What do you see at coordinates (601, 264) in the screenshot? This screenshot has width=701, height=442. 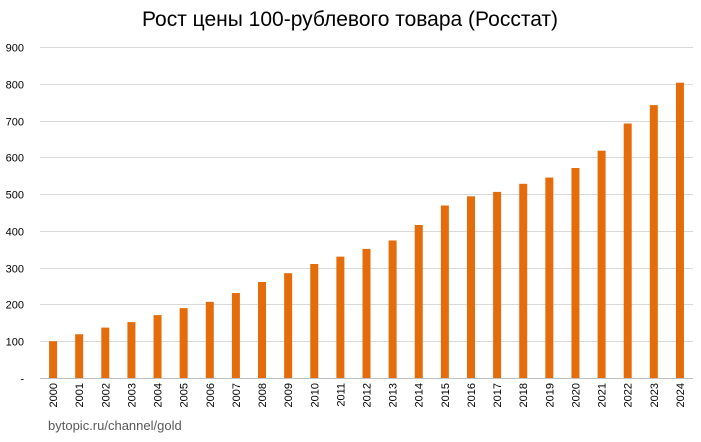 I see `bar-2021` at bounding box center [601, 264].